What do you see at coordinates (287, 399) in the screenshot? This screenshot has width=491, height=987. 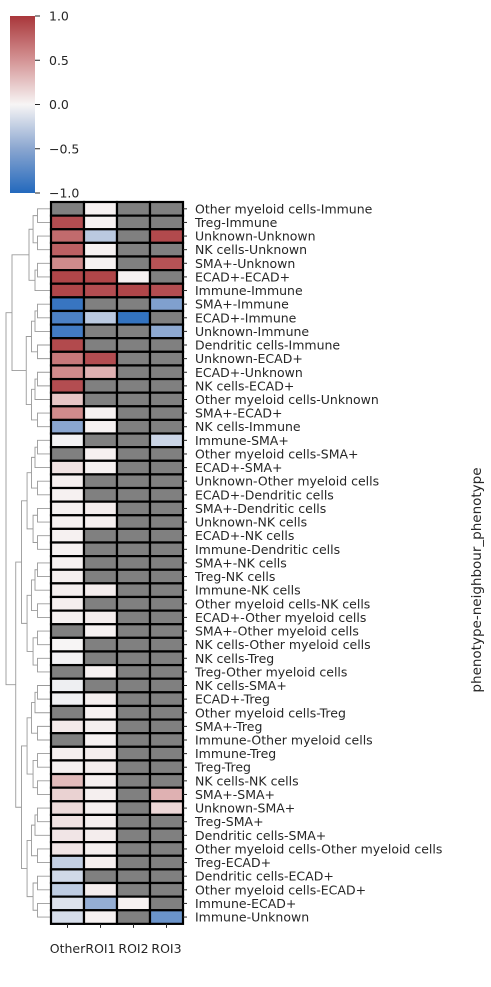 I see `row-label: Other myeloid cells-Unknown` at bounding box center [287, 399].